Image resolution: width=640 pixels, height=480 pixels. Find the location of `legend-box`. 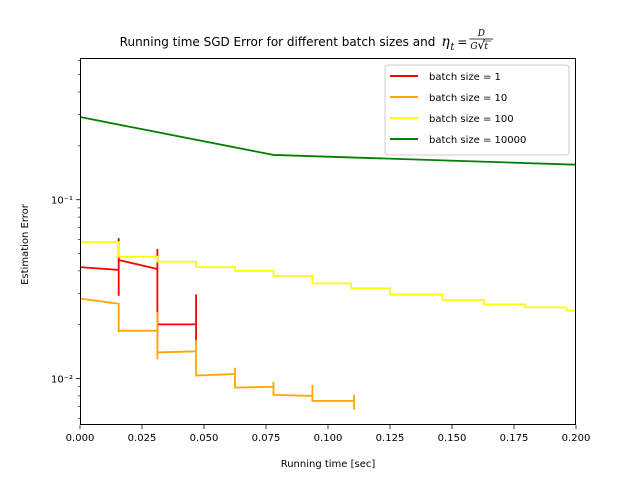

legend-box is located at coordinates (477, 110).